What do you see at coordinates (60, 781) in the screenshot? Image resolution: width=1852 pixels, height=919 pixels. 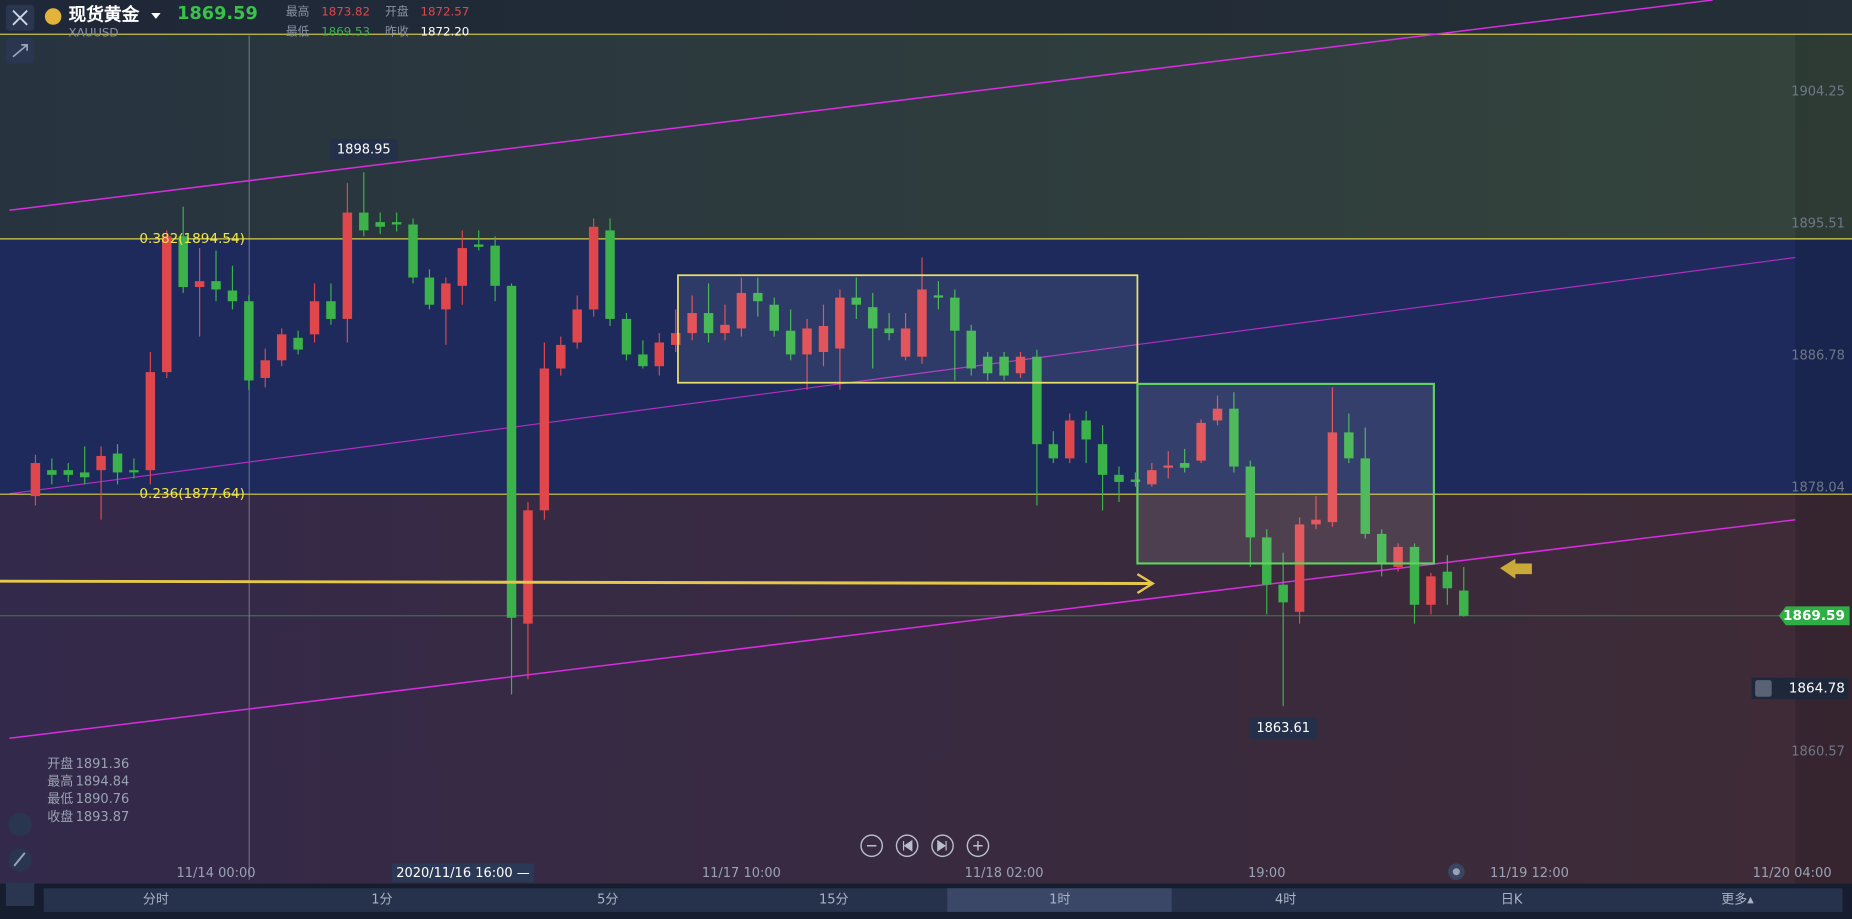 I see `info-label: 最高` at bounding box center [60, 781].